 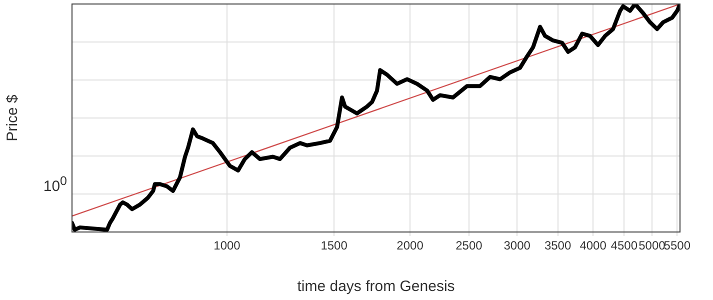 What do you see at coordinates (227, 245) in the screenshot?
I see `x-tick-label: 1000` at bounding box center [227, 245].